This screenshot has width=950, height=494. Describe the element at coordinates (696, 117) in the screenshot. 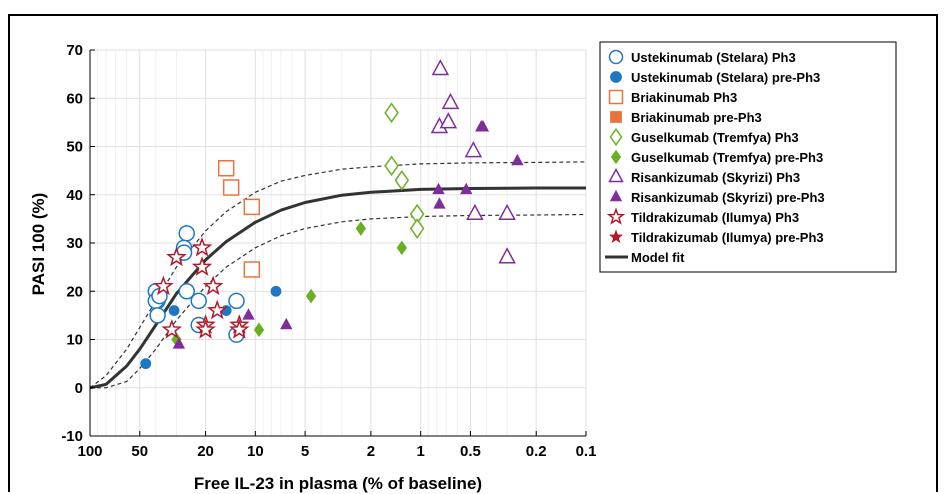

I see `legend-entry: Briakinumab pre-Ph3` at that location.